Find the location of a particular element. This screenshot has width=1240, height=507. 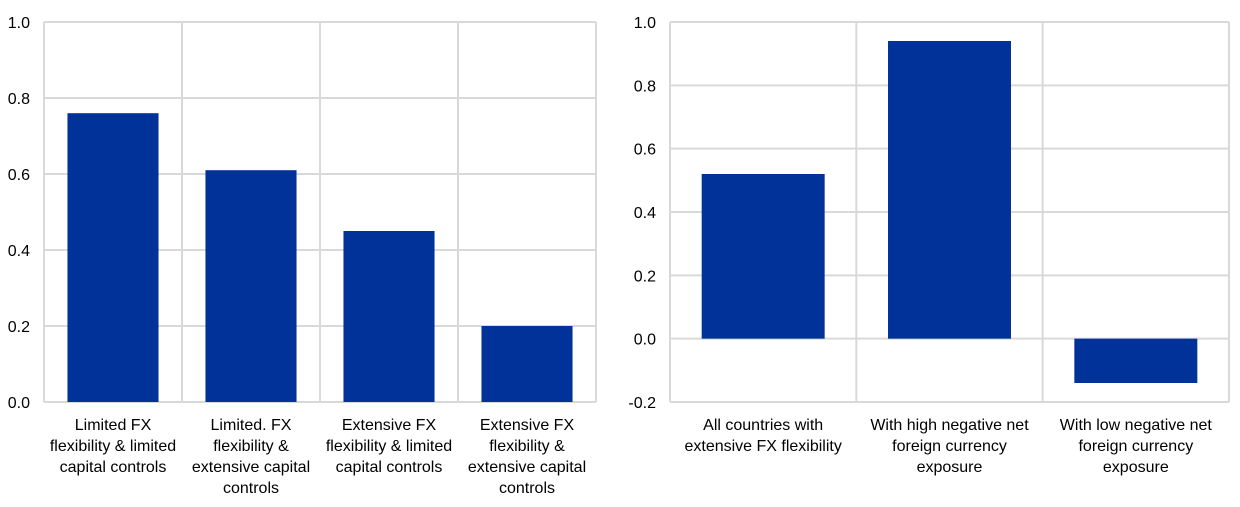

x-category-label-line: Limited. FX is located at coordinates (251, 425).